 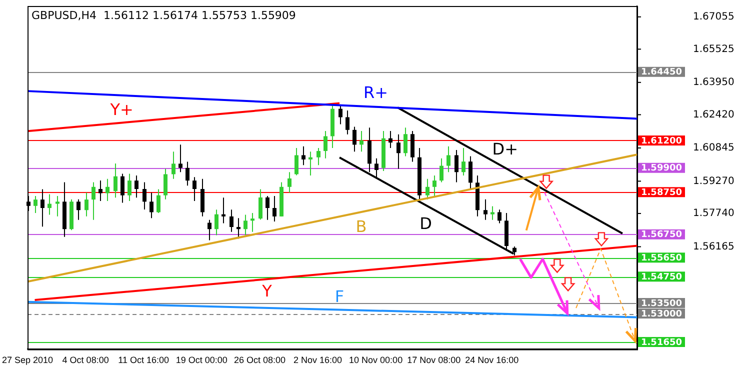 What do you see at coordinates (713, 246) in the screenshot?
I see `y-tick-label: 1.56165` at bounding box center [713, 246].